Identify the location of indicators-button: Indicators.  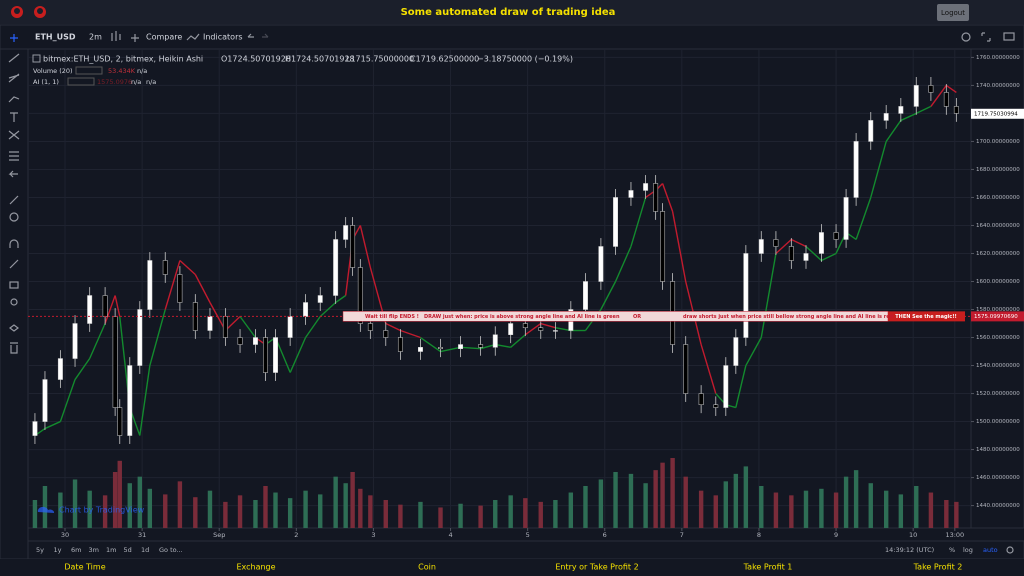
(223, 37).